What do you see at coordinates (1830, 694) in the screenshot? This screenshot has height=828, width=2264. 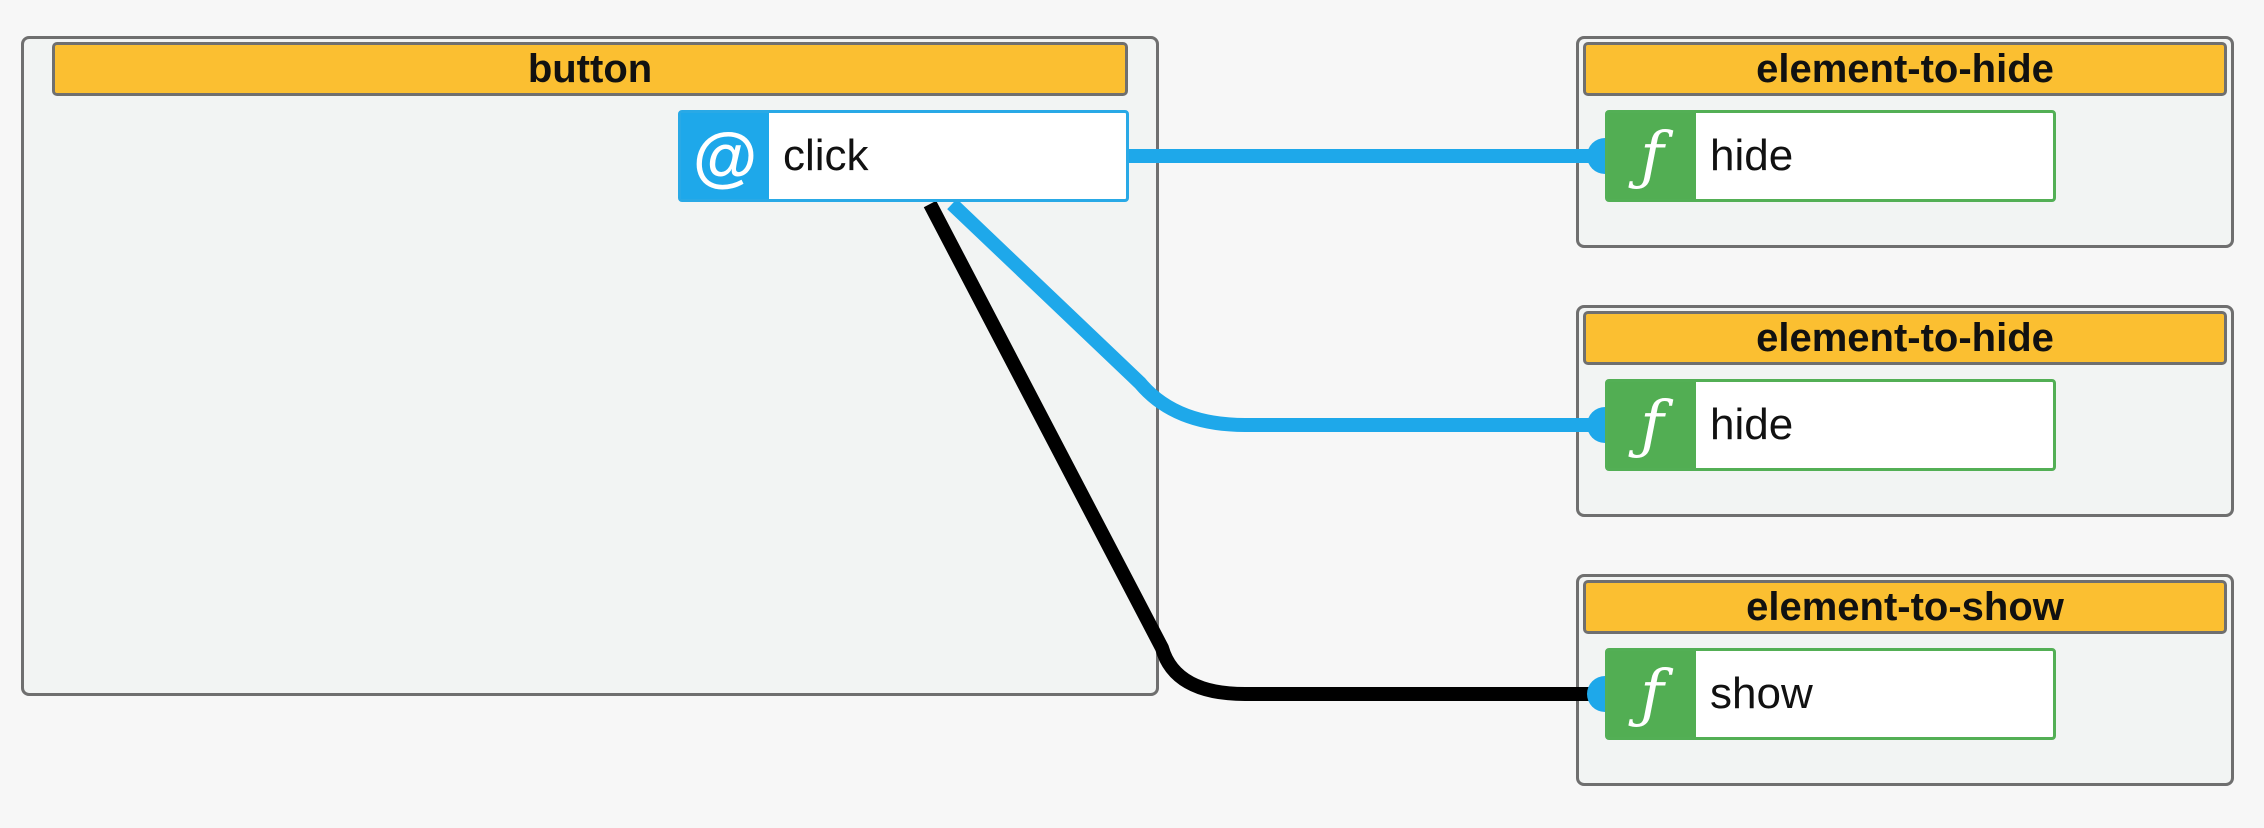 I see `port-show-function: ƒ show` at bounding box center [1830, 694].